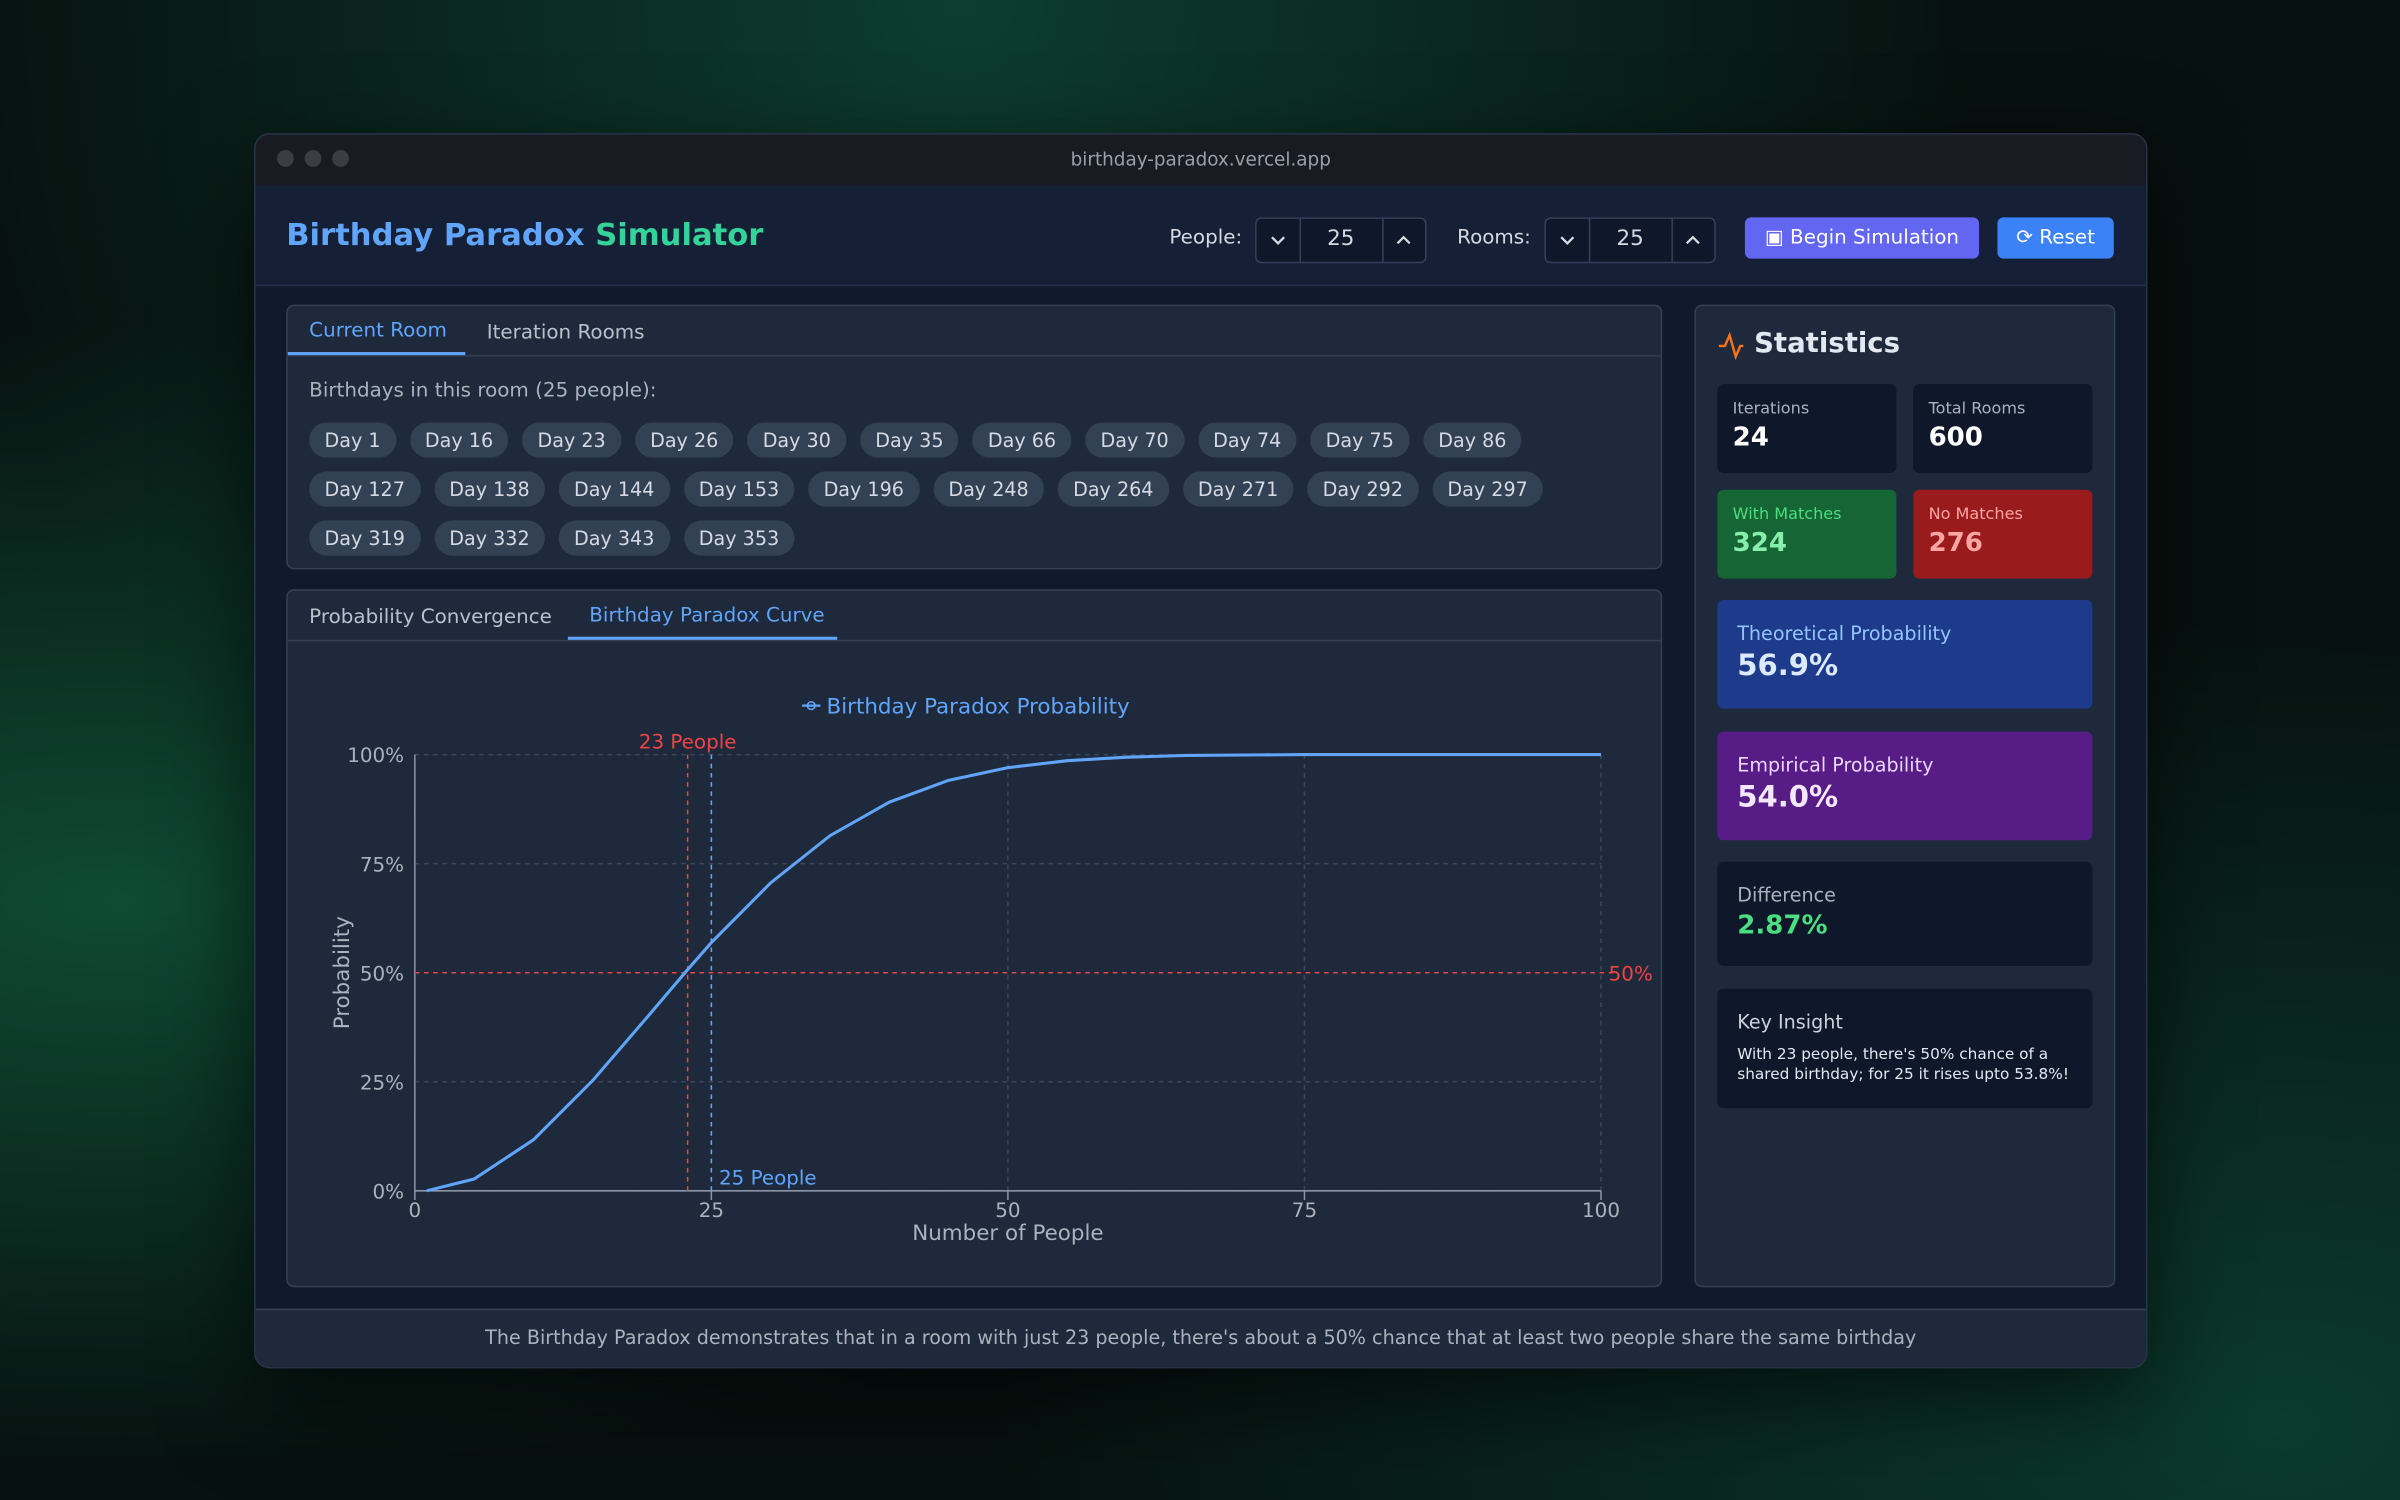  Describe the element at coordinates (489, 538) in the screenshot. I see `day-chip: Day 332` at that location.